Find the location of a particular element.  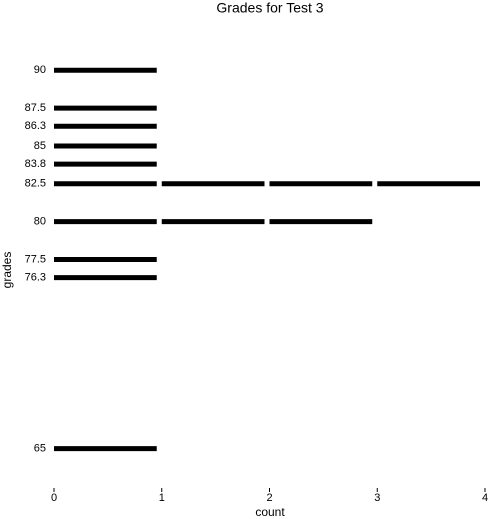

x-tick-label: 2 is located at coordinates (269, 498).